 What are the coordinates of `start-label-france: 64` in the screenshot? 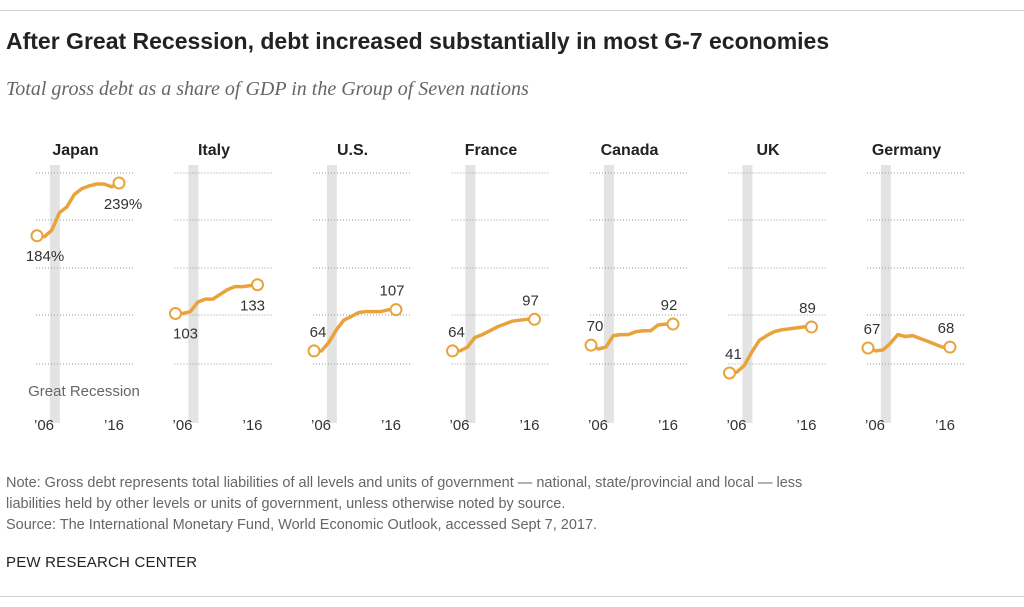 It's located at (456, 332).